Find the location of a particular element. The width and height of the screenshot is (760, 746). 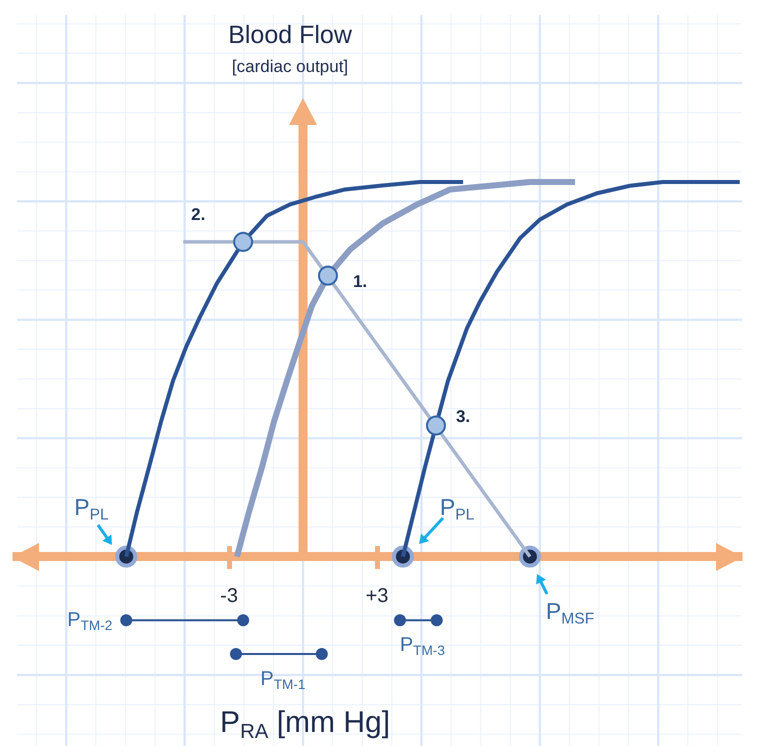

annotation: 3. is located at coordinates (463, 416).